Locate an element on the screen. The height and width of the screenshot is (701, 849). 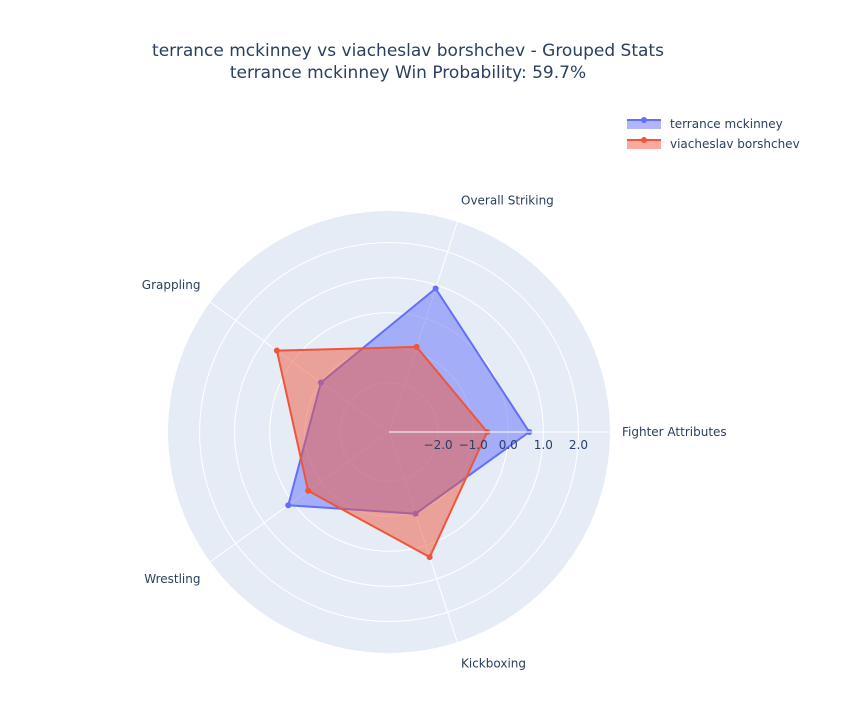
category-label-3: Grappling is located at coordinates (171, 285).